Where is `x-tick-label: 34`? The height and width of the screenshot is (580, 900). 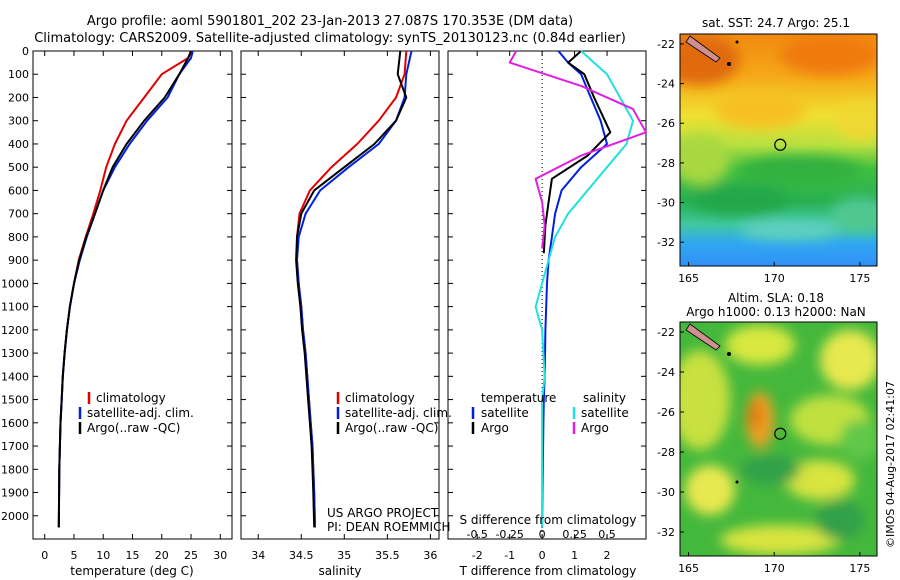
x-tick-label: 34 is located at coordinates (258, 555).